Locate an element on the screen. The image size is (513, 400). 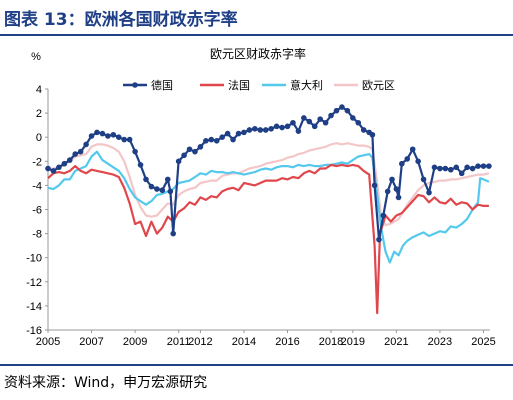
y-axis-unit: % is located at coordinates (36, 57).